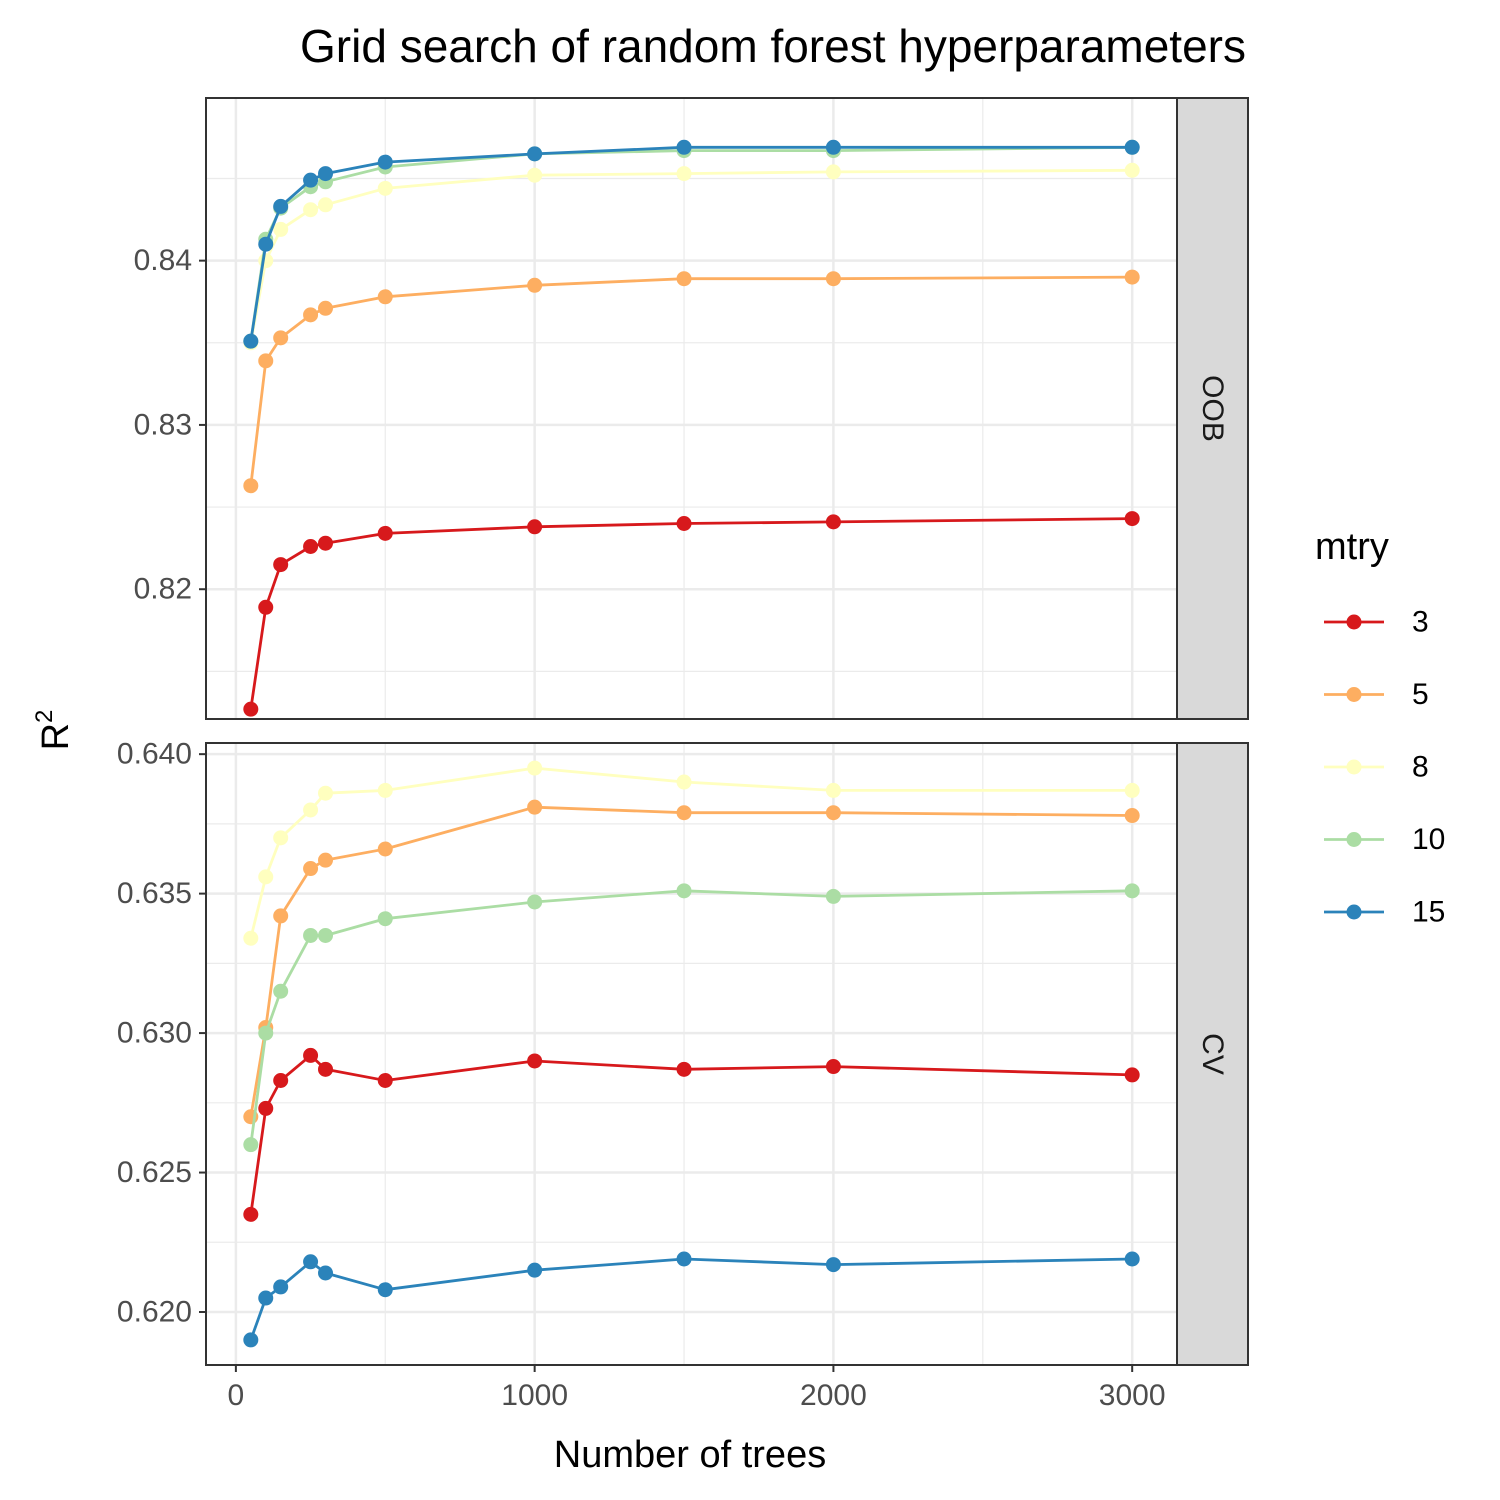  What do you see at coordinates (1428, 912) in the screenshot?
I see `legend-label: 15` at bounding box center [1428, 912].